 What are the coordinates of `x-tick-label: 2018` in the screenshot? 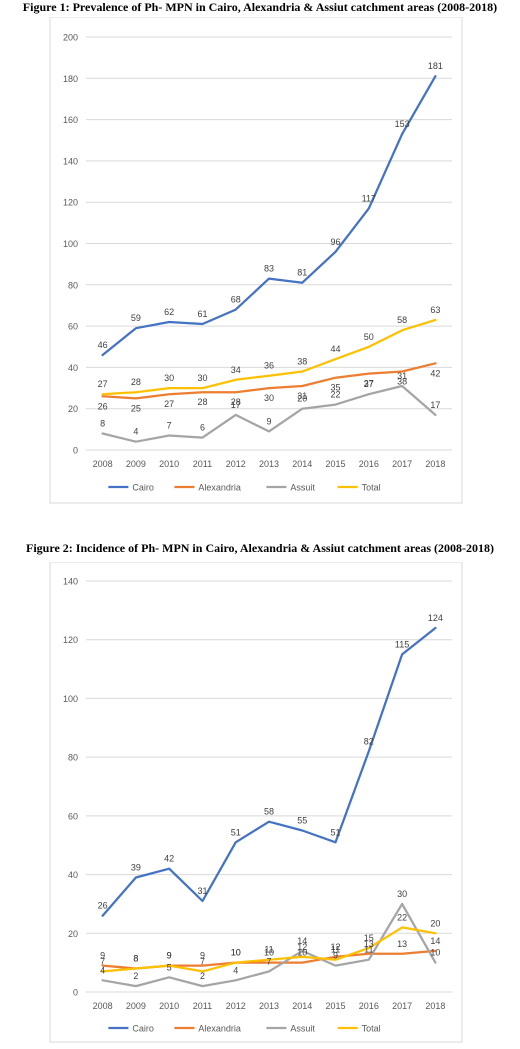 It's located at (435, 464).